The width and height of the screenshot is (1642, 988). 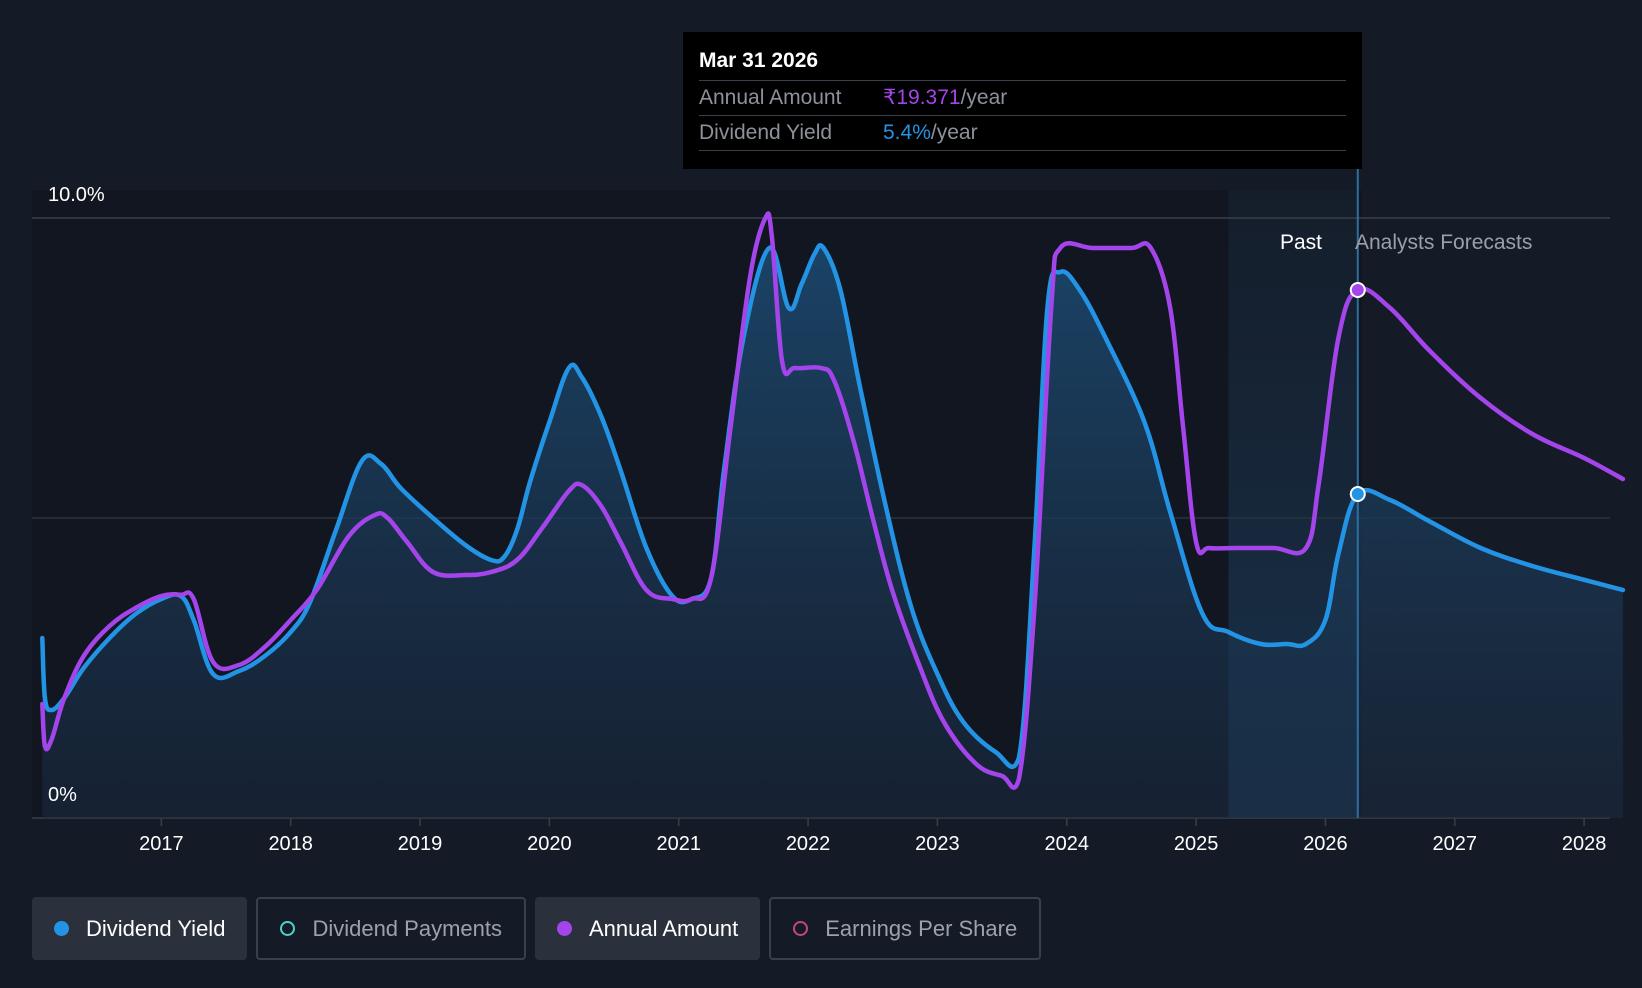 What do you see at coordinates (937, 844) in the screenshot?
I see `x-tick-label: 2023` at bounding box center [937, 844].